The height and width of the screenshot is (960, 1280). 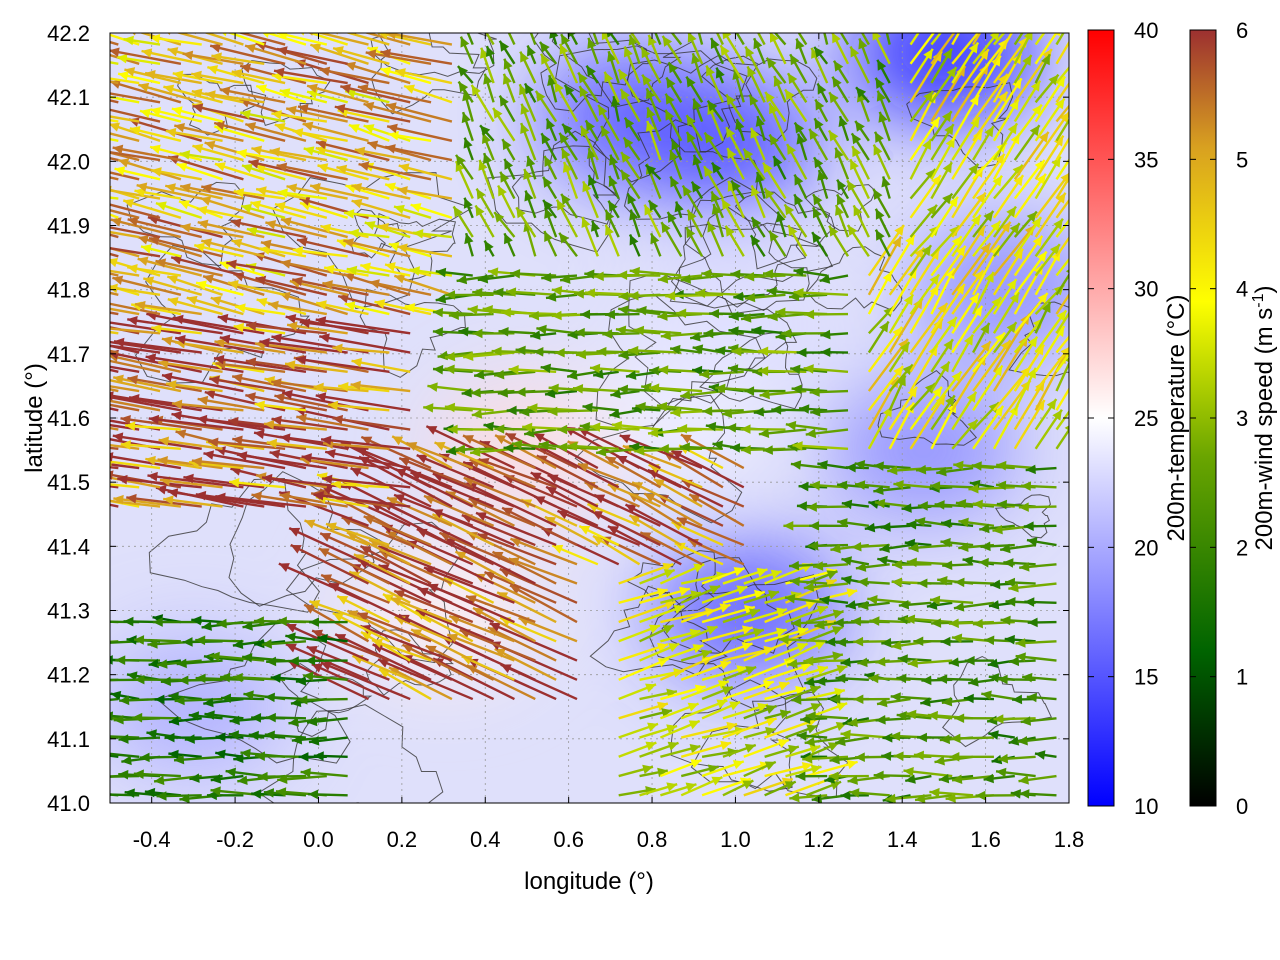 I want to click on colorbar-tick-label: 2, so click(x=1242, y=547).